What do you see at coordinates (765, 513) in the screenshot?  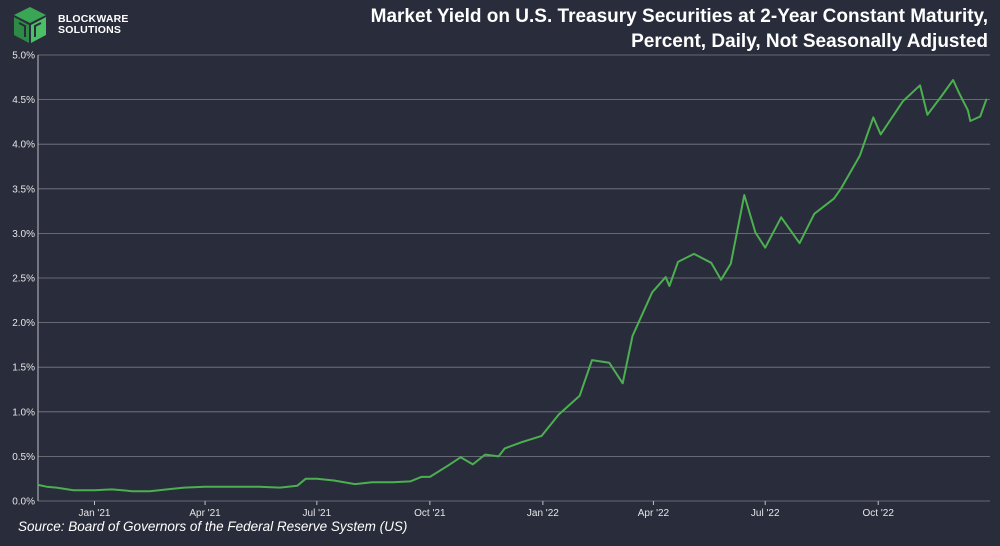 I see `x-tick-label: Jul '22` at bounding box center [765, 513].